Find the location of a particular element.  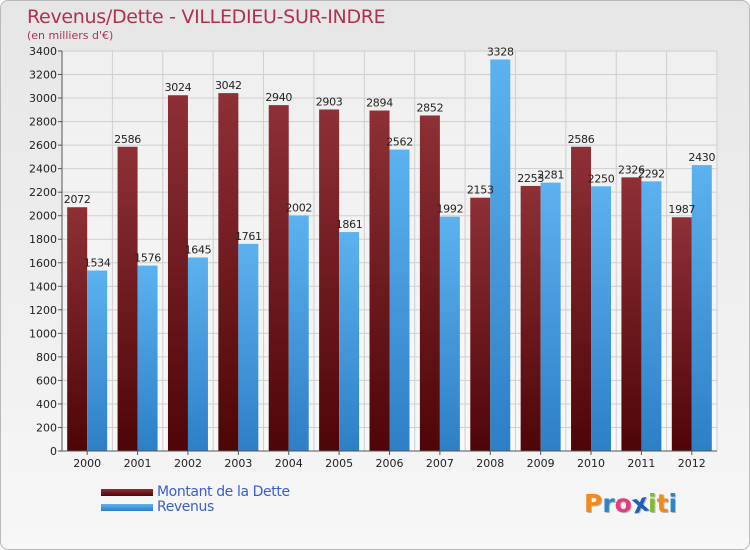

bar-revenus-2007 is located at coordinates (449, 333).